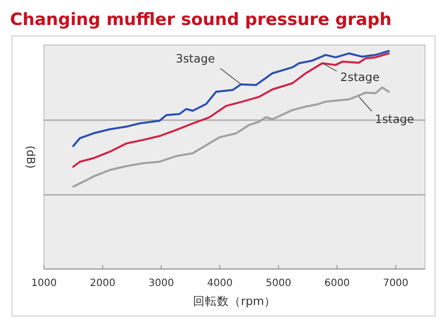  What do you see at coordinates (279, 283) in the screenshot?
I see `x-tick-label: 5000` at bounding box center [279, 283].